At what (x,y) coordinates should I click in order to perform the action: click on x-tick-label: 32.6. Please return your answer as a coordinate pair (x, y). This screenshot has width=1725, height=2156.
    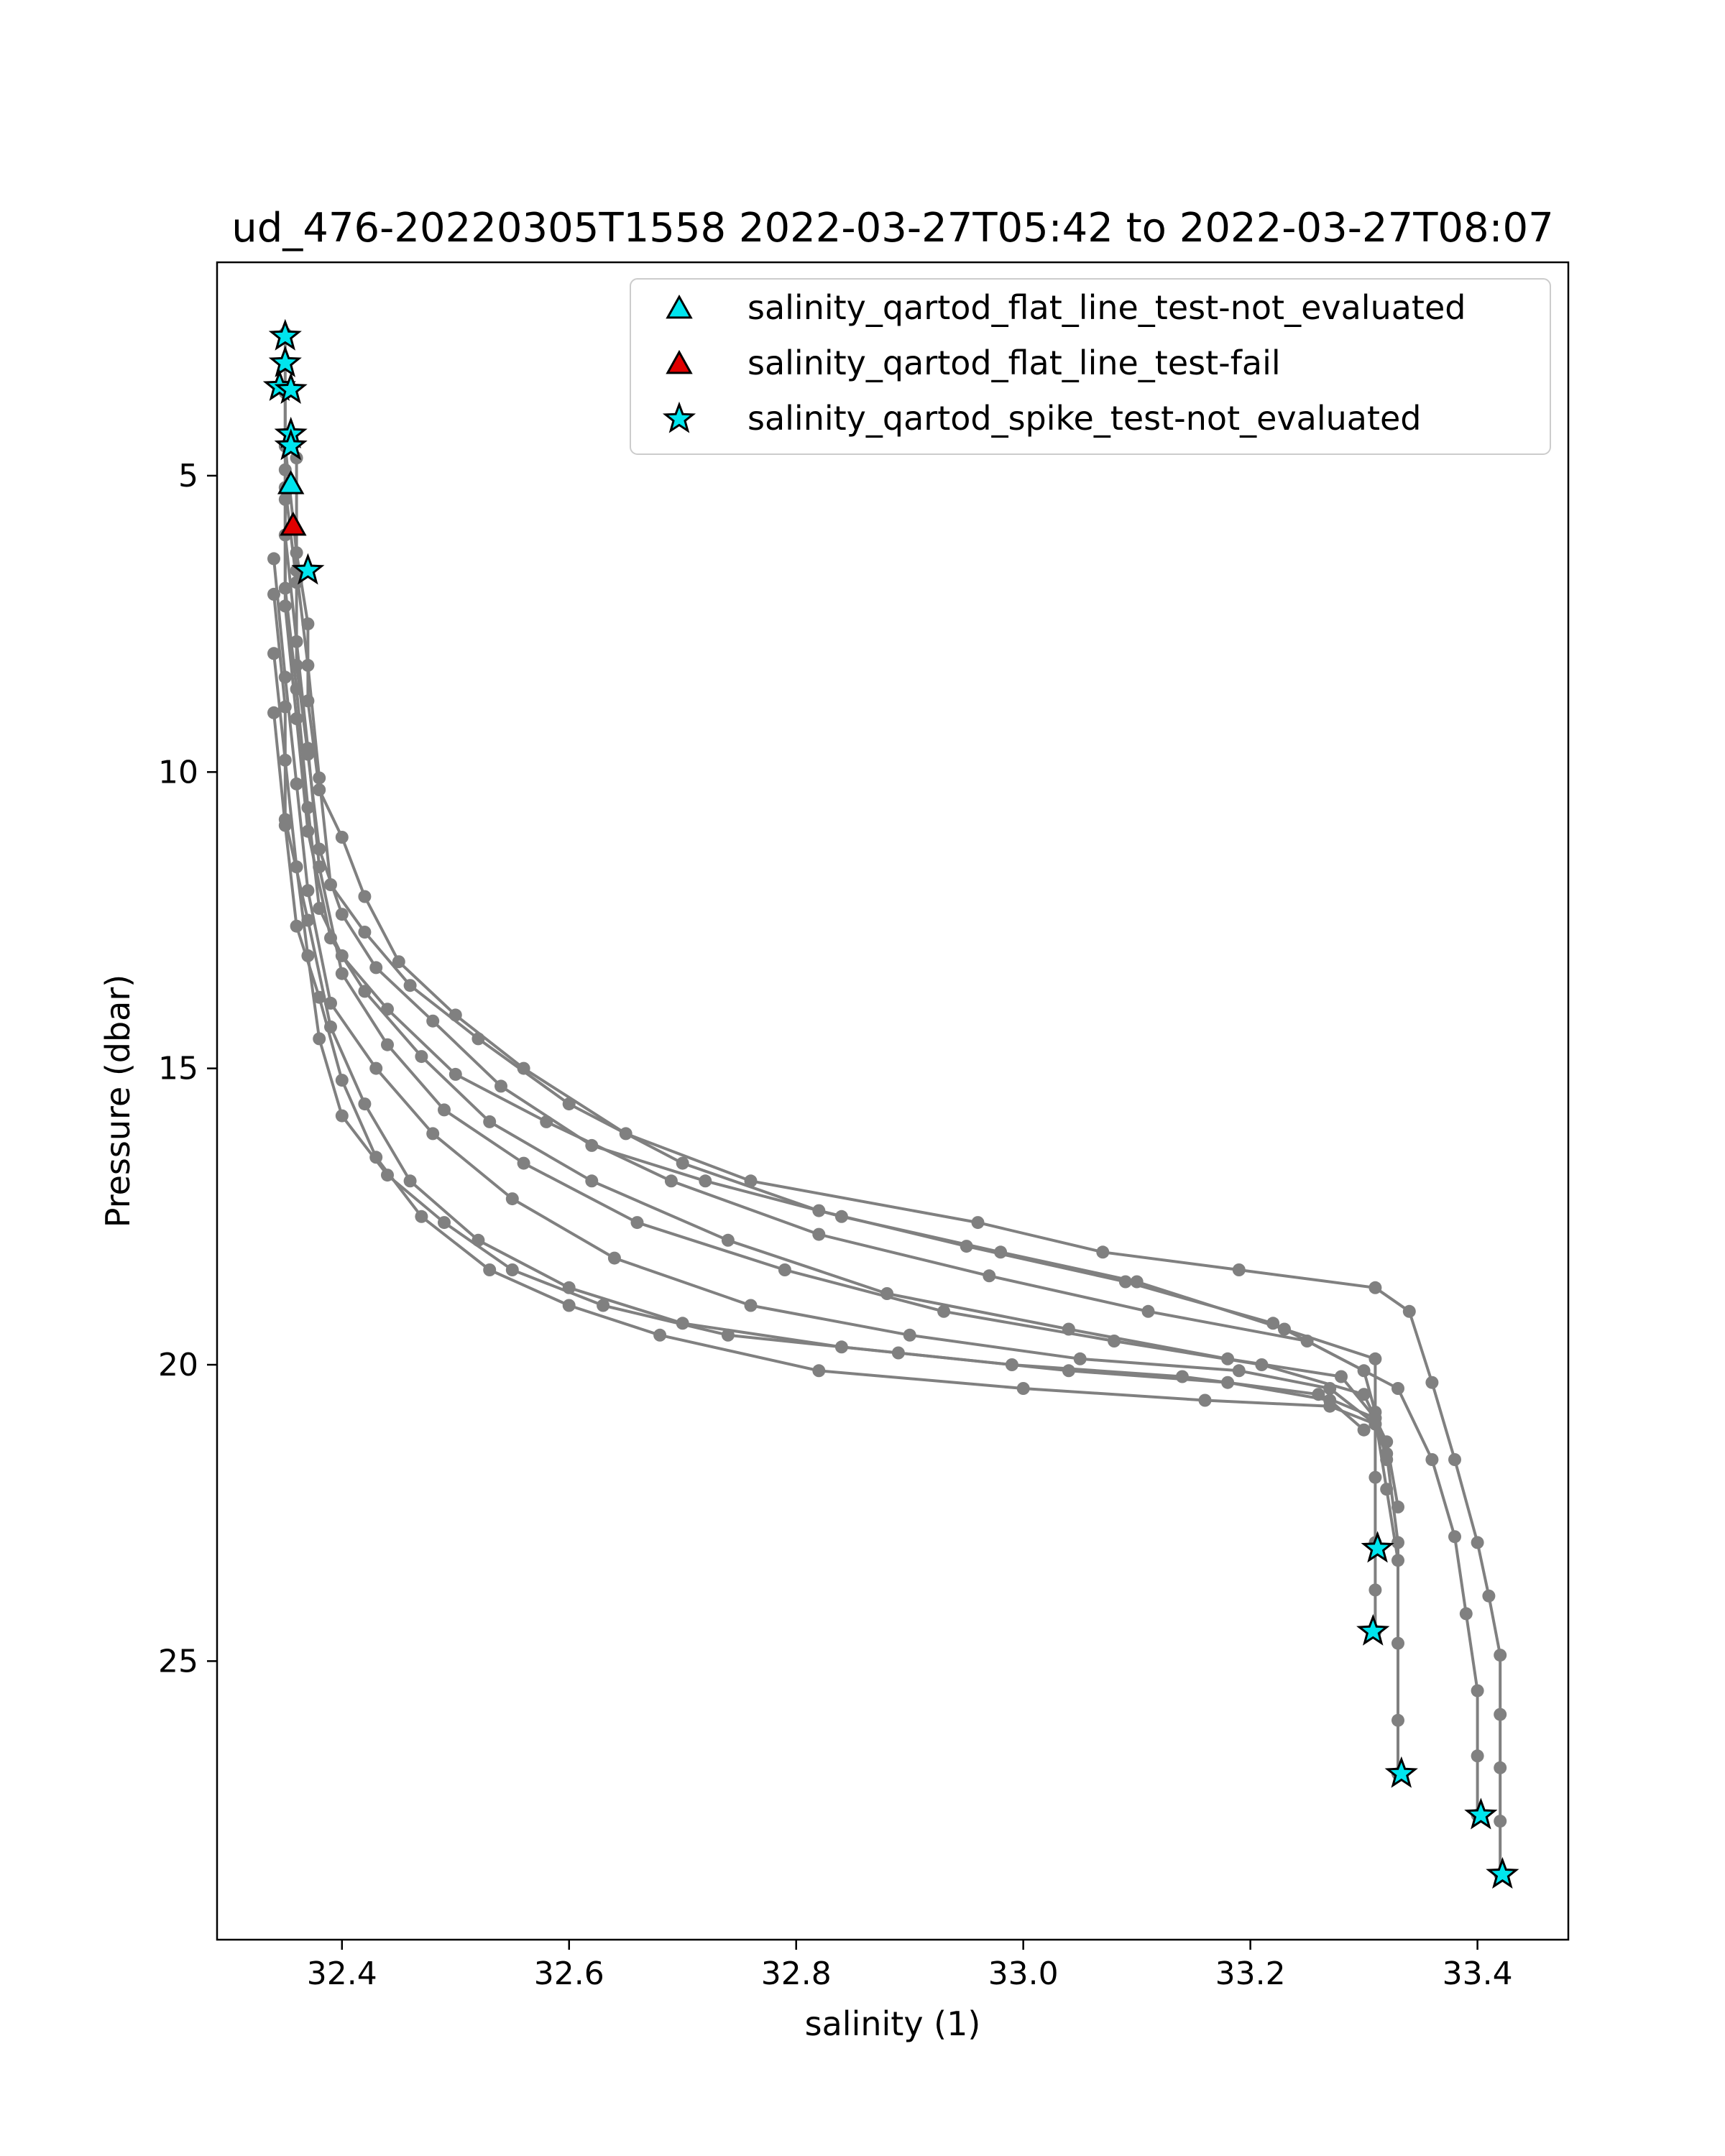
    Looking at the image, I should click on (569, 1973).